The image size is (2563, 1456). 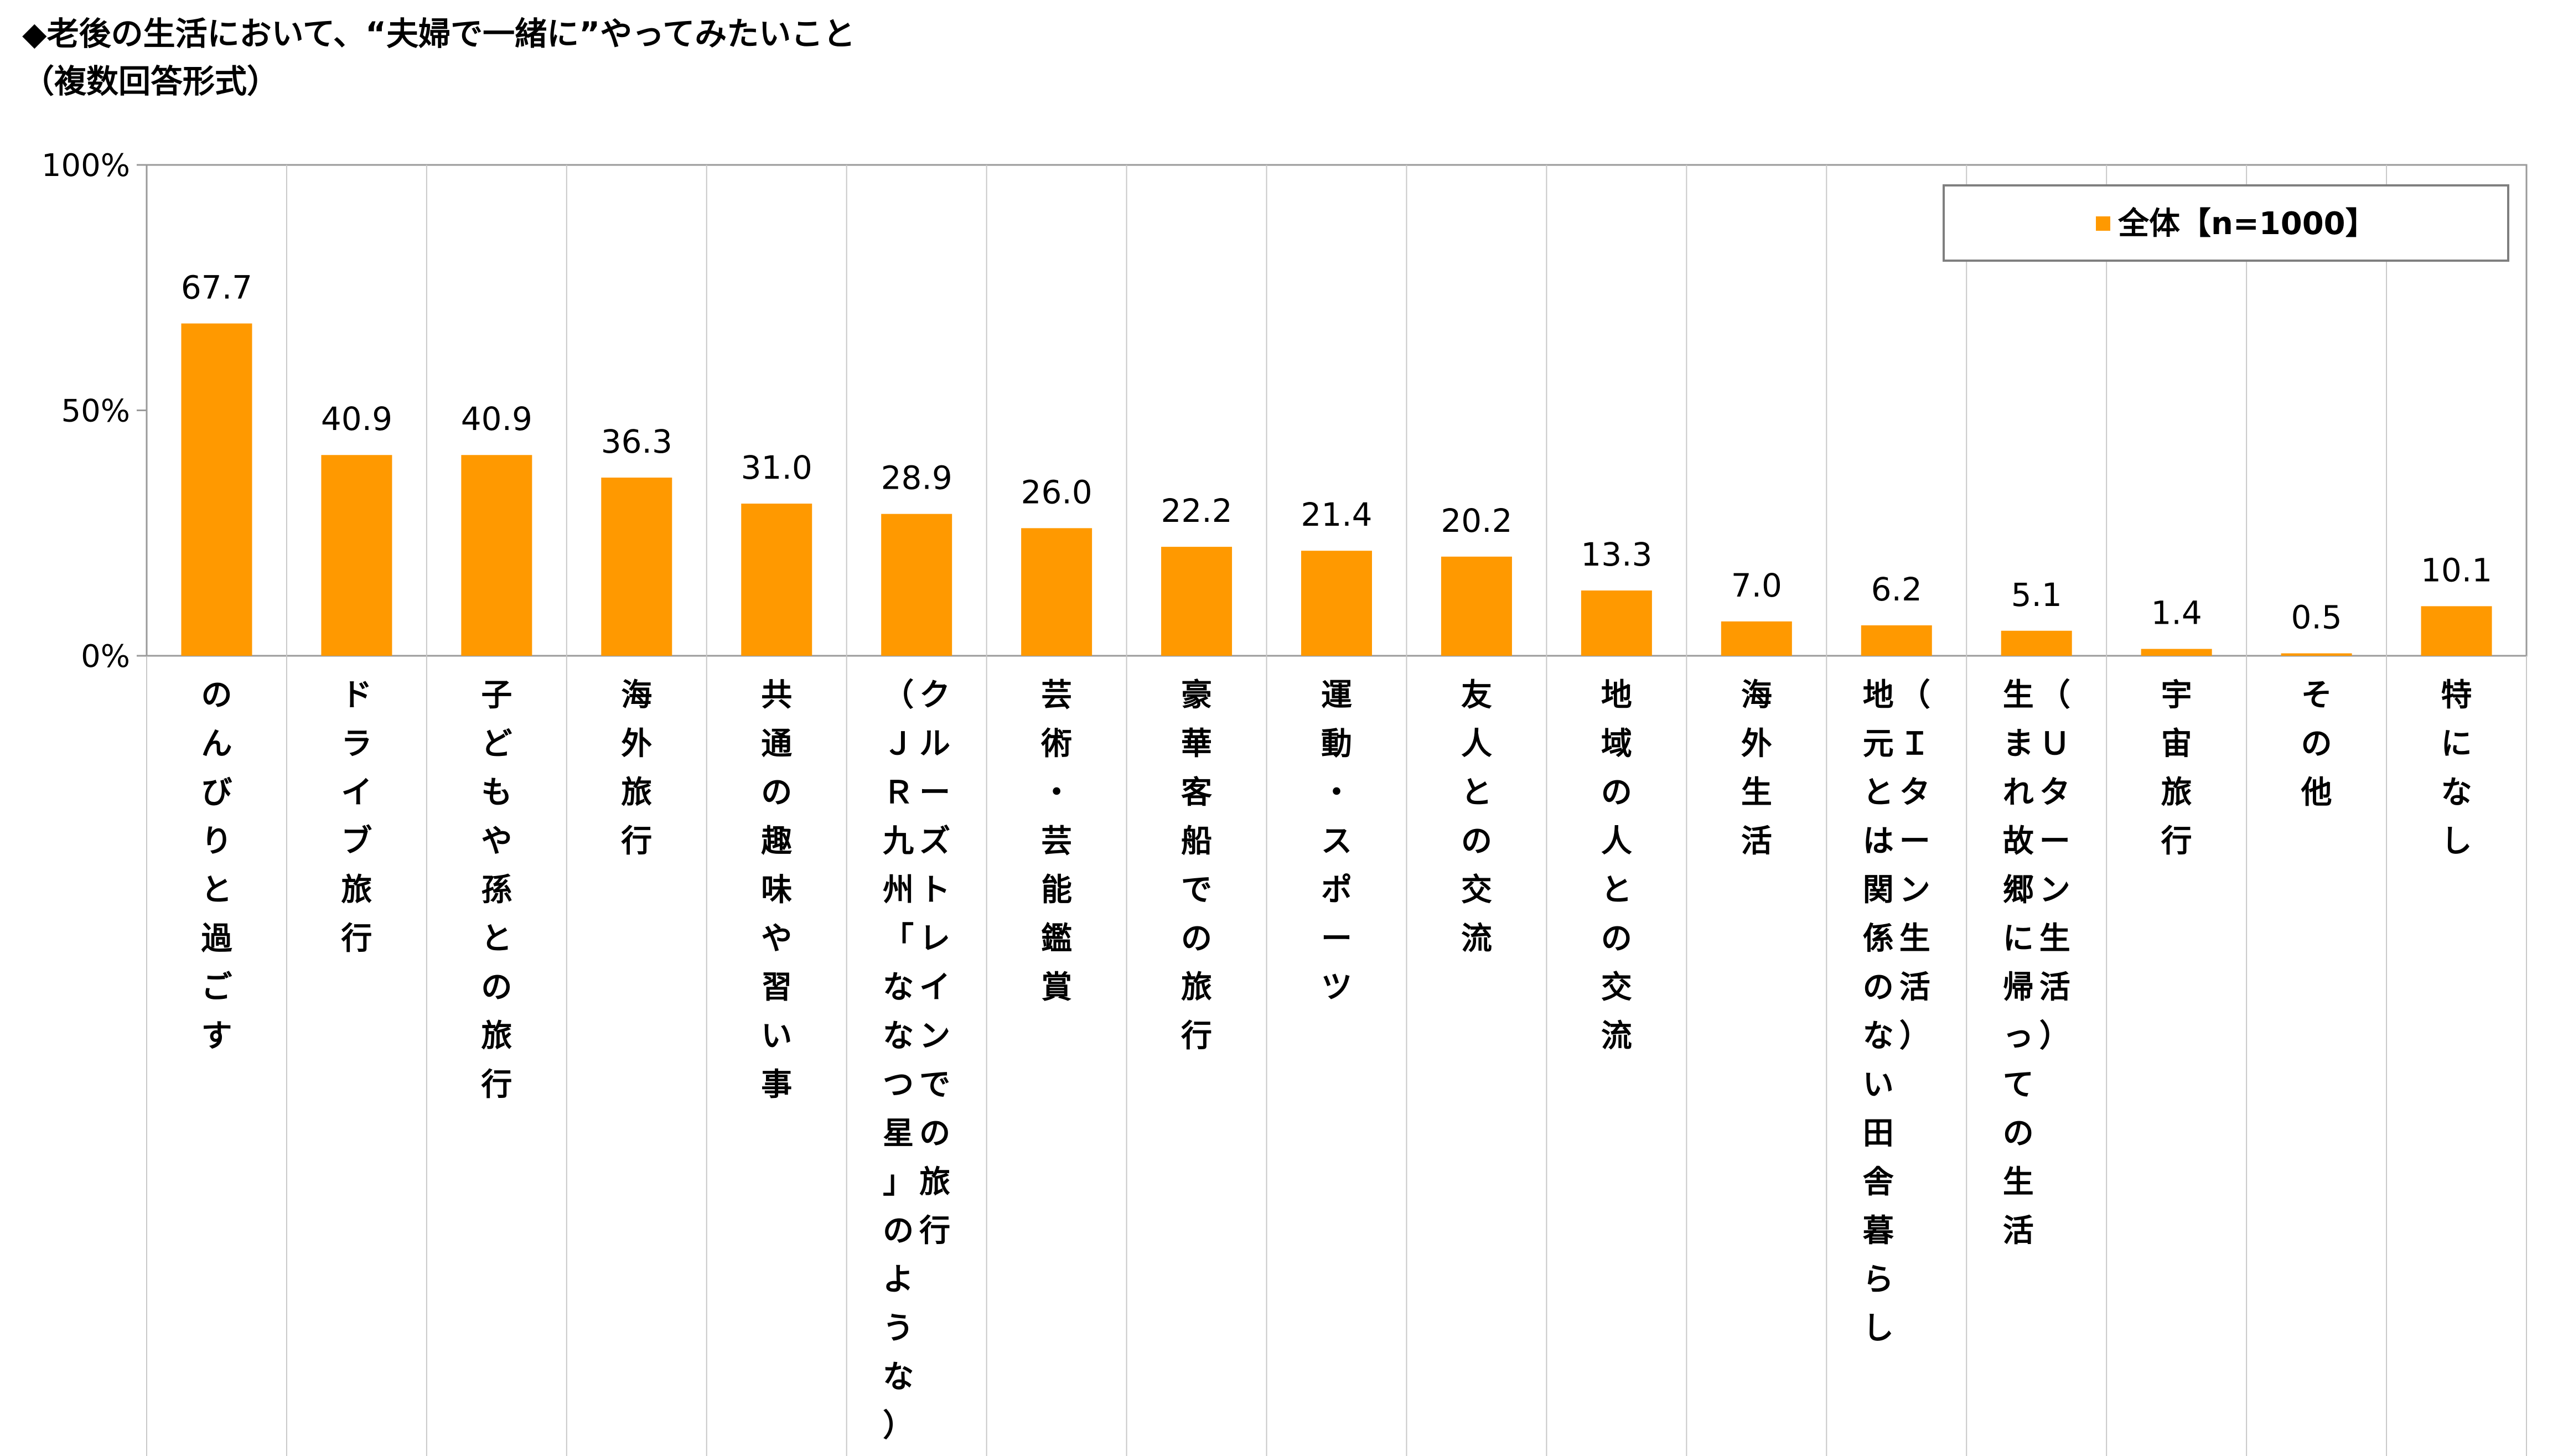 What do you see at coordinates (356, 817) in the screenshot?
I see `category-label: ドライブ旅行` at bounding box center [356, 817].